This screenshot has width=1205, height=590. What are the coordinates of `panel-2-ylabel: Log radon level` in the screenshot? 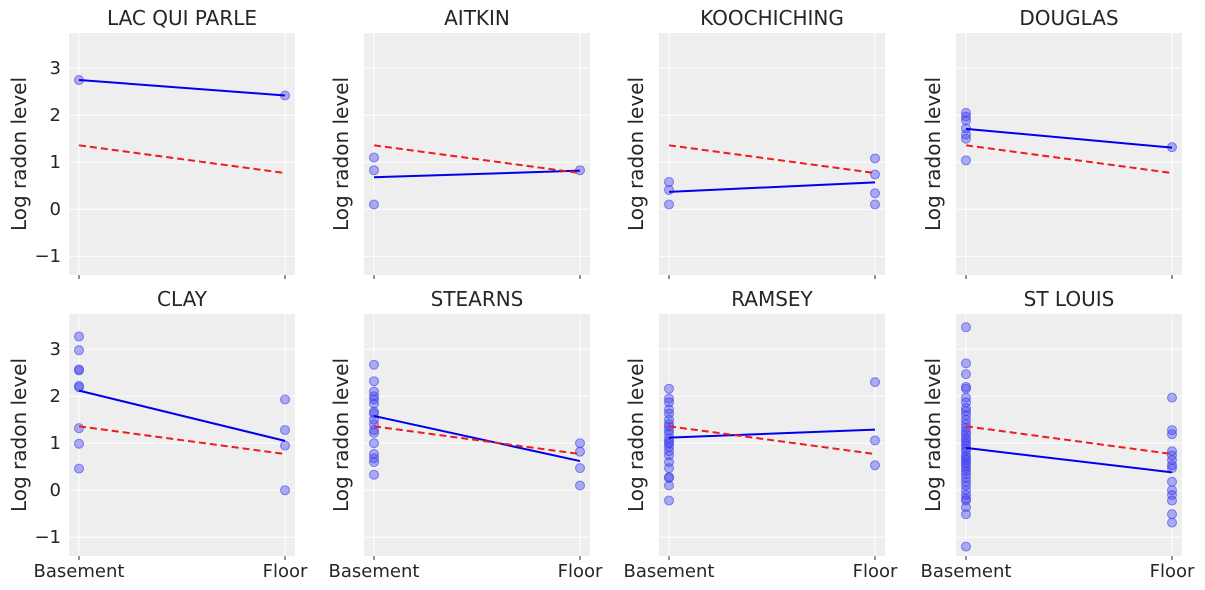 It's located at (341, 154).